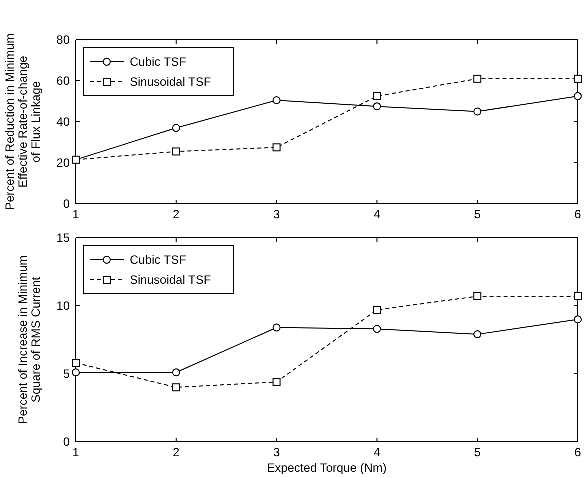 This screenshot has height=478, width=584. Describe the element at coordinates (29, 340) in the screenshot. I see `y-axis-title: Percent of Increase in Minimum Square of RMS Current` at that location.